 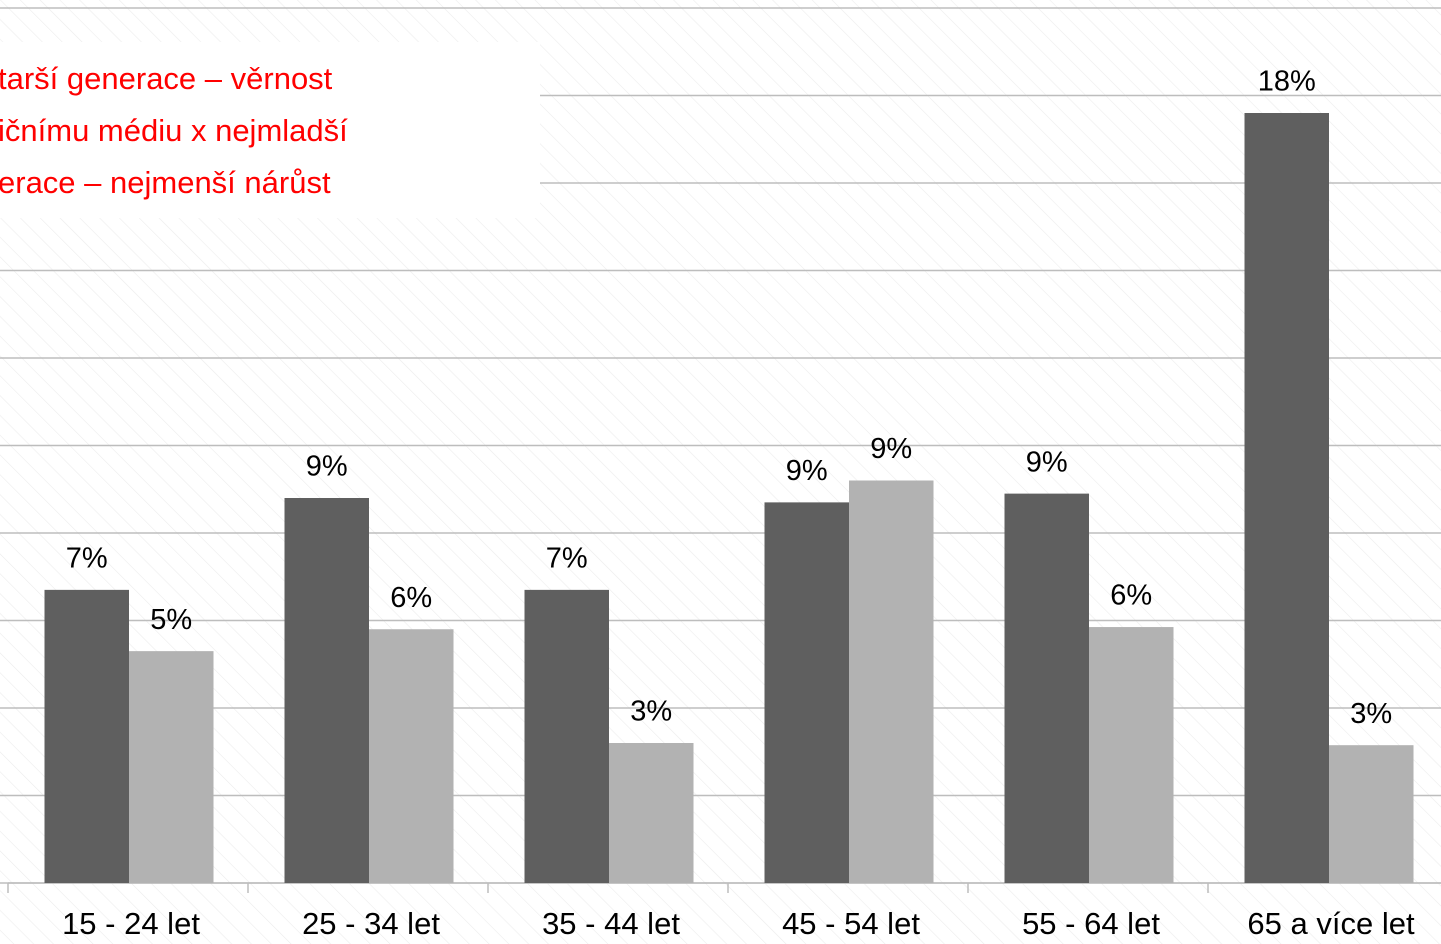 What do you see at coordinates (851, 923) in the screenshot?
I see `x-tick-label: 45 - 54 let` at bounding box center [851, 923].